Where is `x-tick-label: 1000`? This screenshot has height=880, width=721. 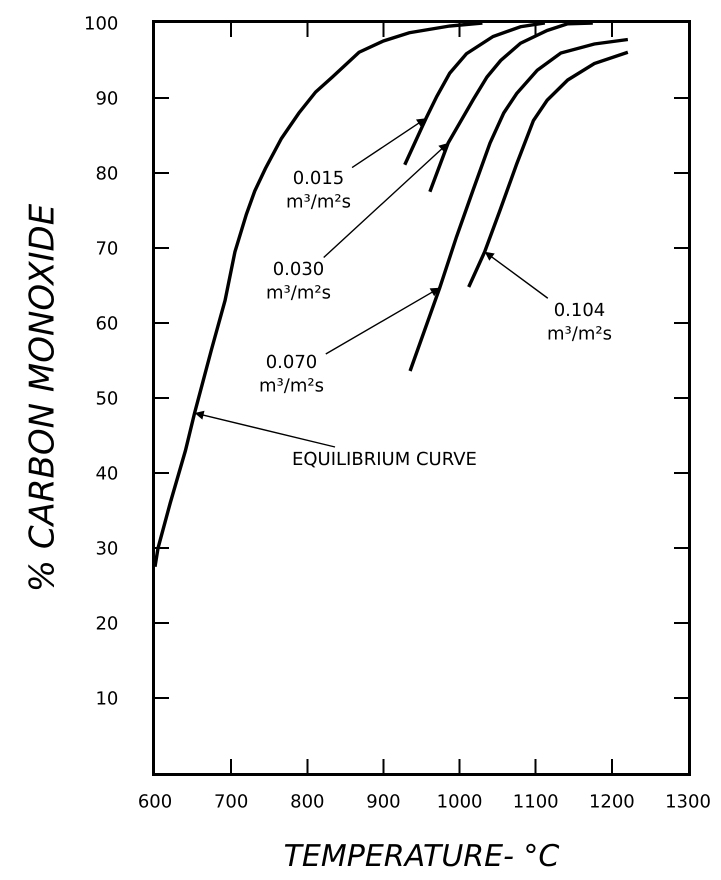 x-tick-label: 1000 is located at coordinates (459, 802).